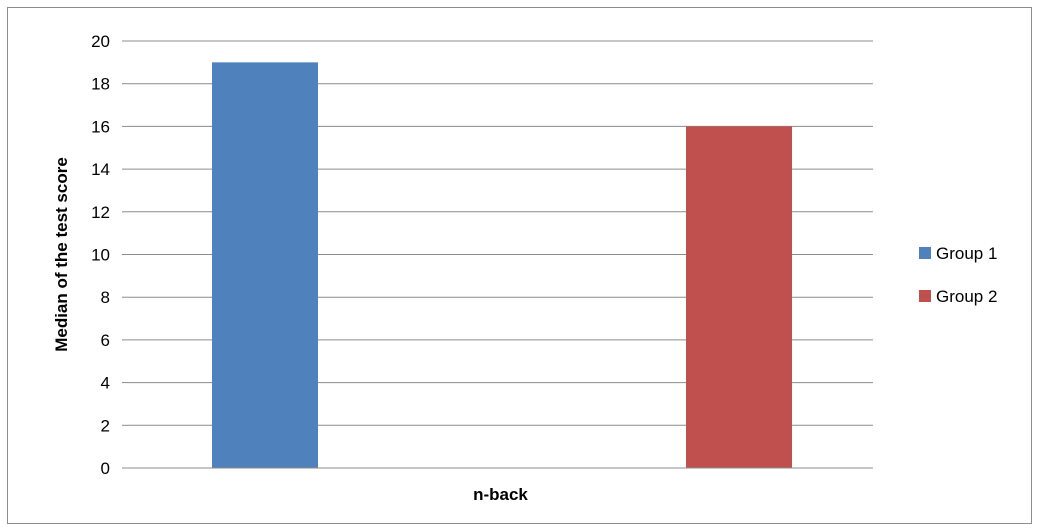 The height and width of the screenshot is (531, 1039). Describe the element at coordinates (105, 425) in the screenshot. I see `y-tick-label-2: 2` at that location.